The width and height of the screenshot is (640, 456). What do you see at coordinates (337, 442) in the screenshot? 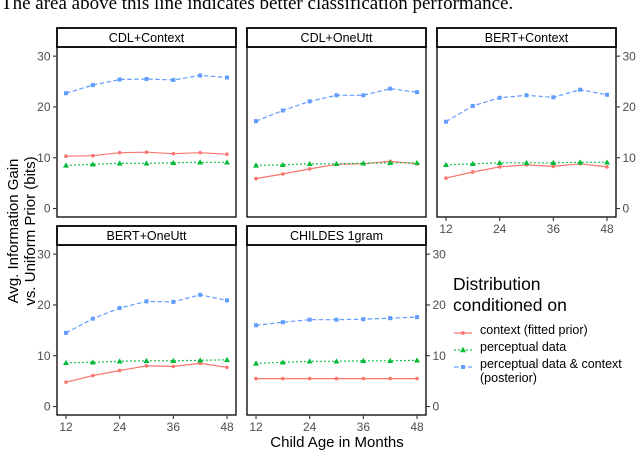
I see `x-axis-title: Child Age in Months` at bounding box center [337, 442].